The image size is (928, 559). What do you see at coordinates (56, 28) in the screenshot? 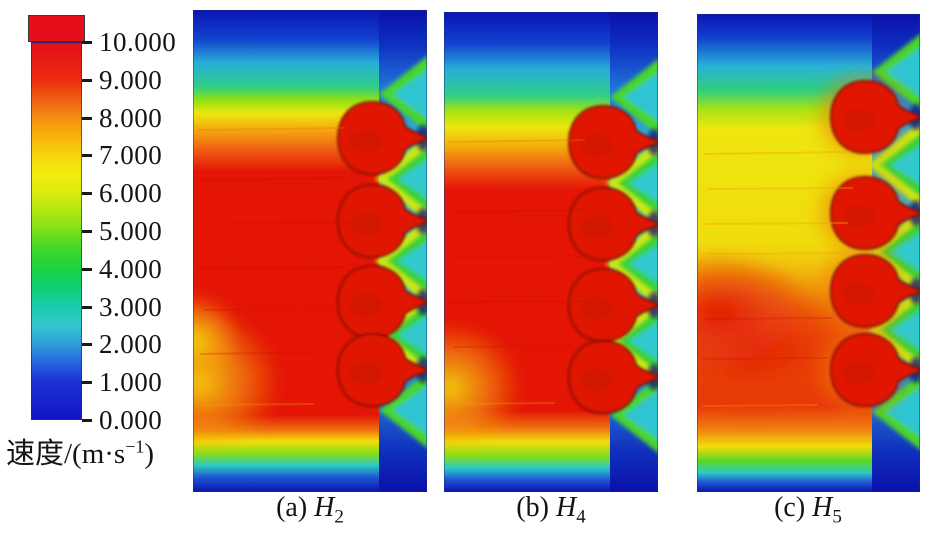
I see `colorbar-cap` at bounding box center [56, 28].